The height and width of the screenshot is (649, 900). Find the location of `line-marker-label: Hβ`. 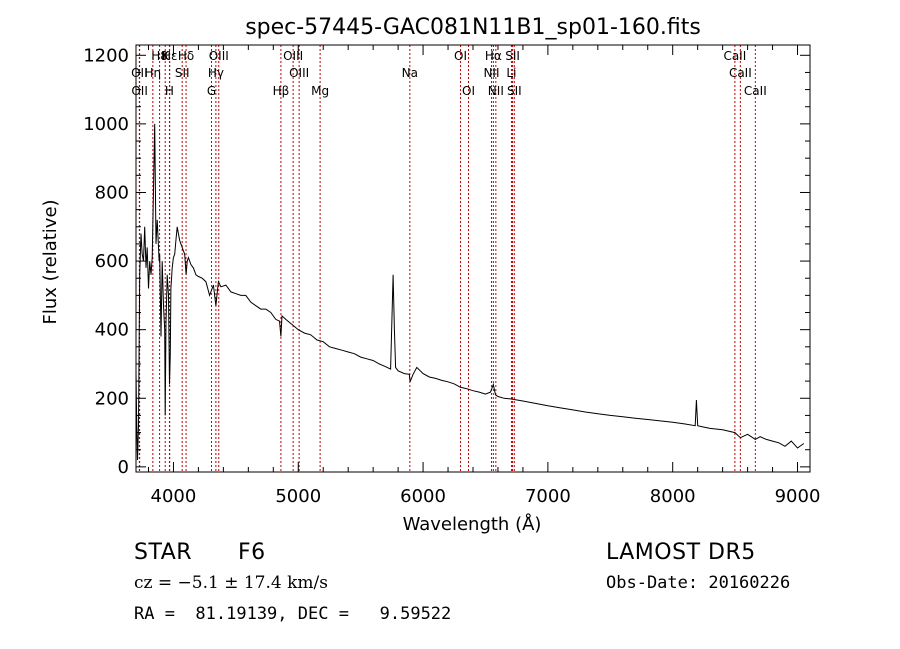

line-marker-label: Hβ is located at coordinates (281, 91).